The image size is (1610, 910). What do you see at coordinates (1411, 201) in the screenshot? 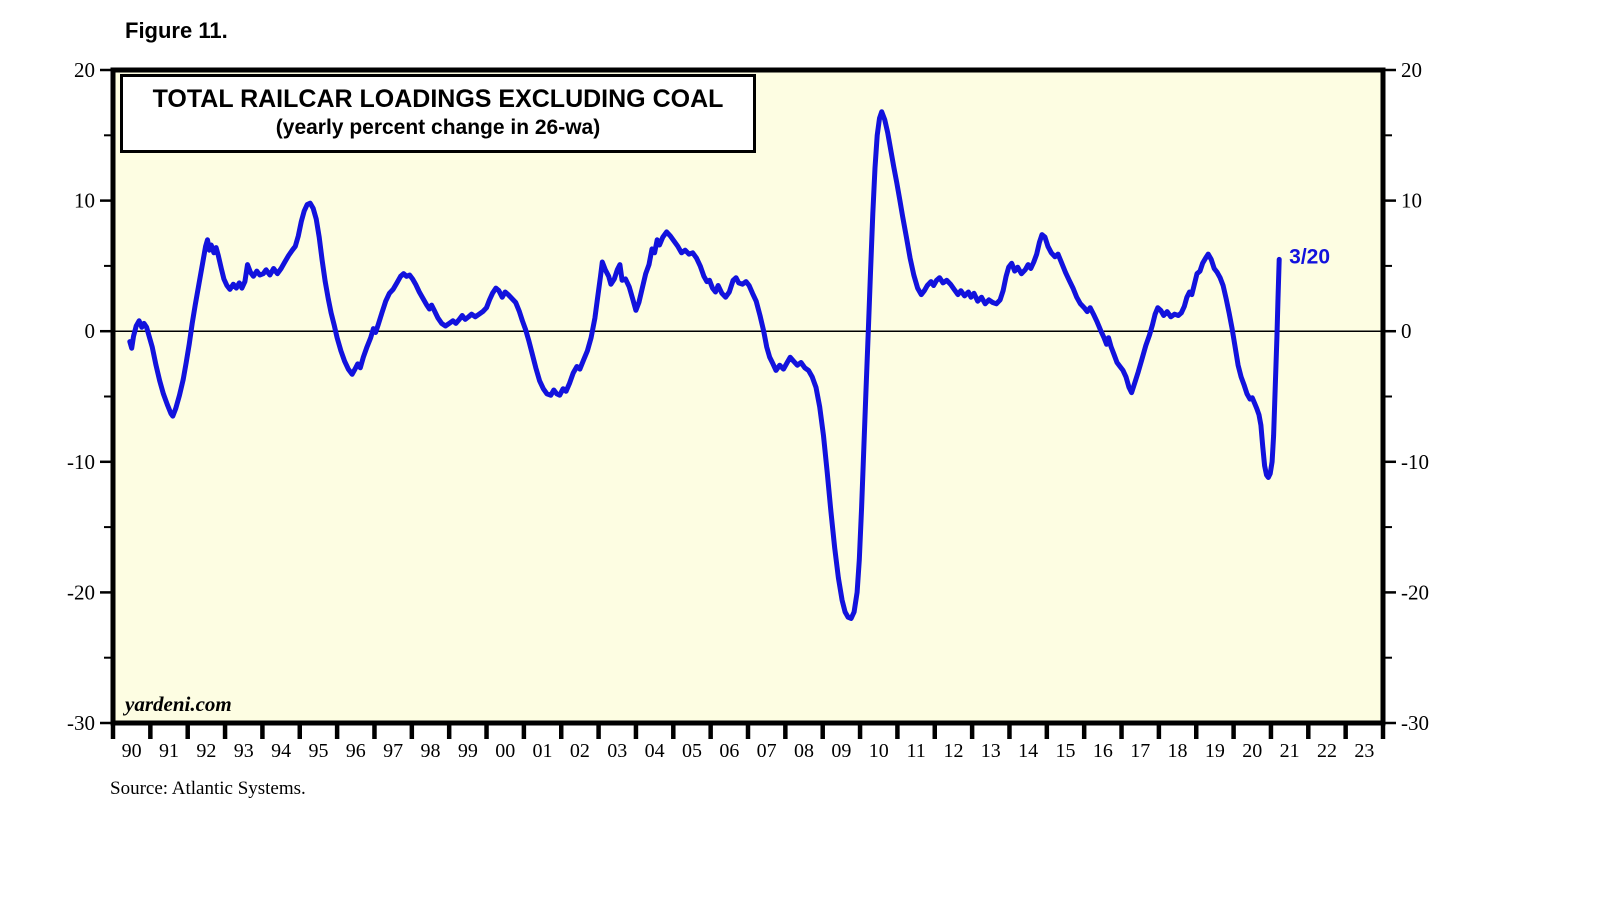
I see `y-axis-label-right: 10` at bounding box center [1411, 201].